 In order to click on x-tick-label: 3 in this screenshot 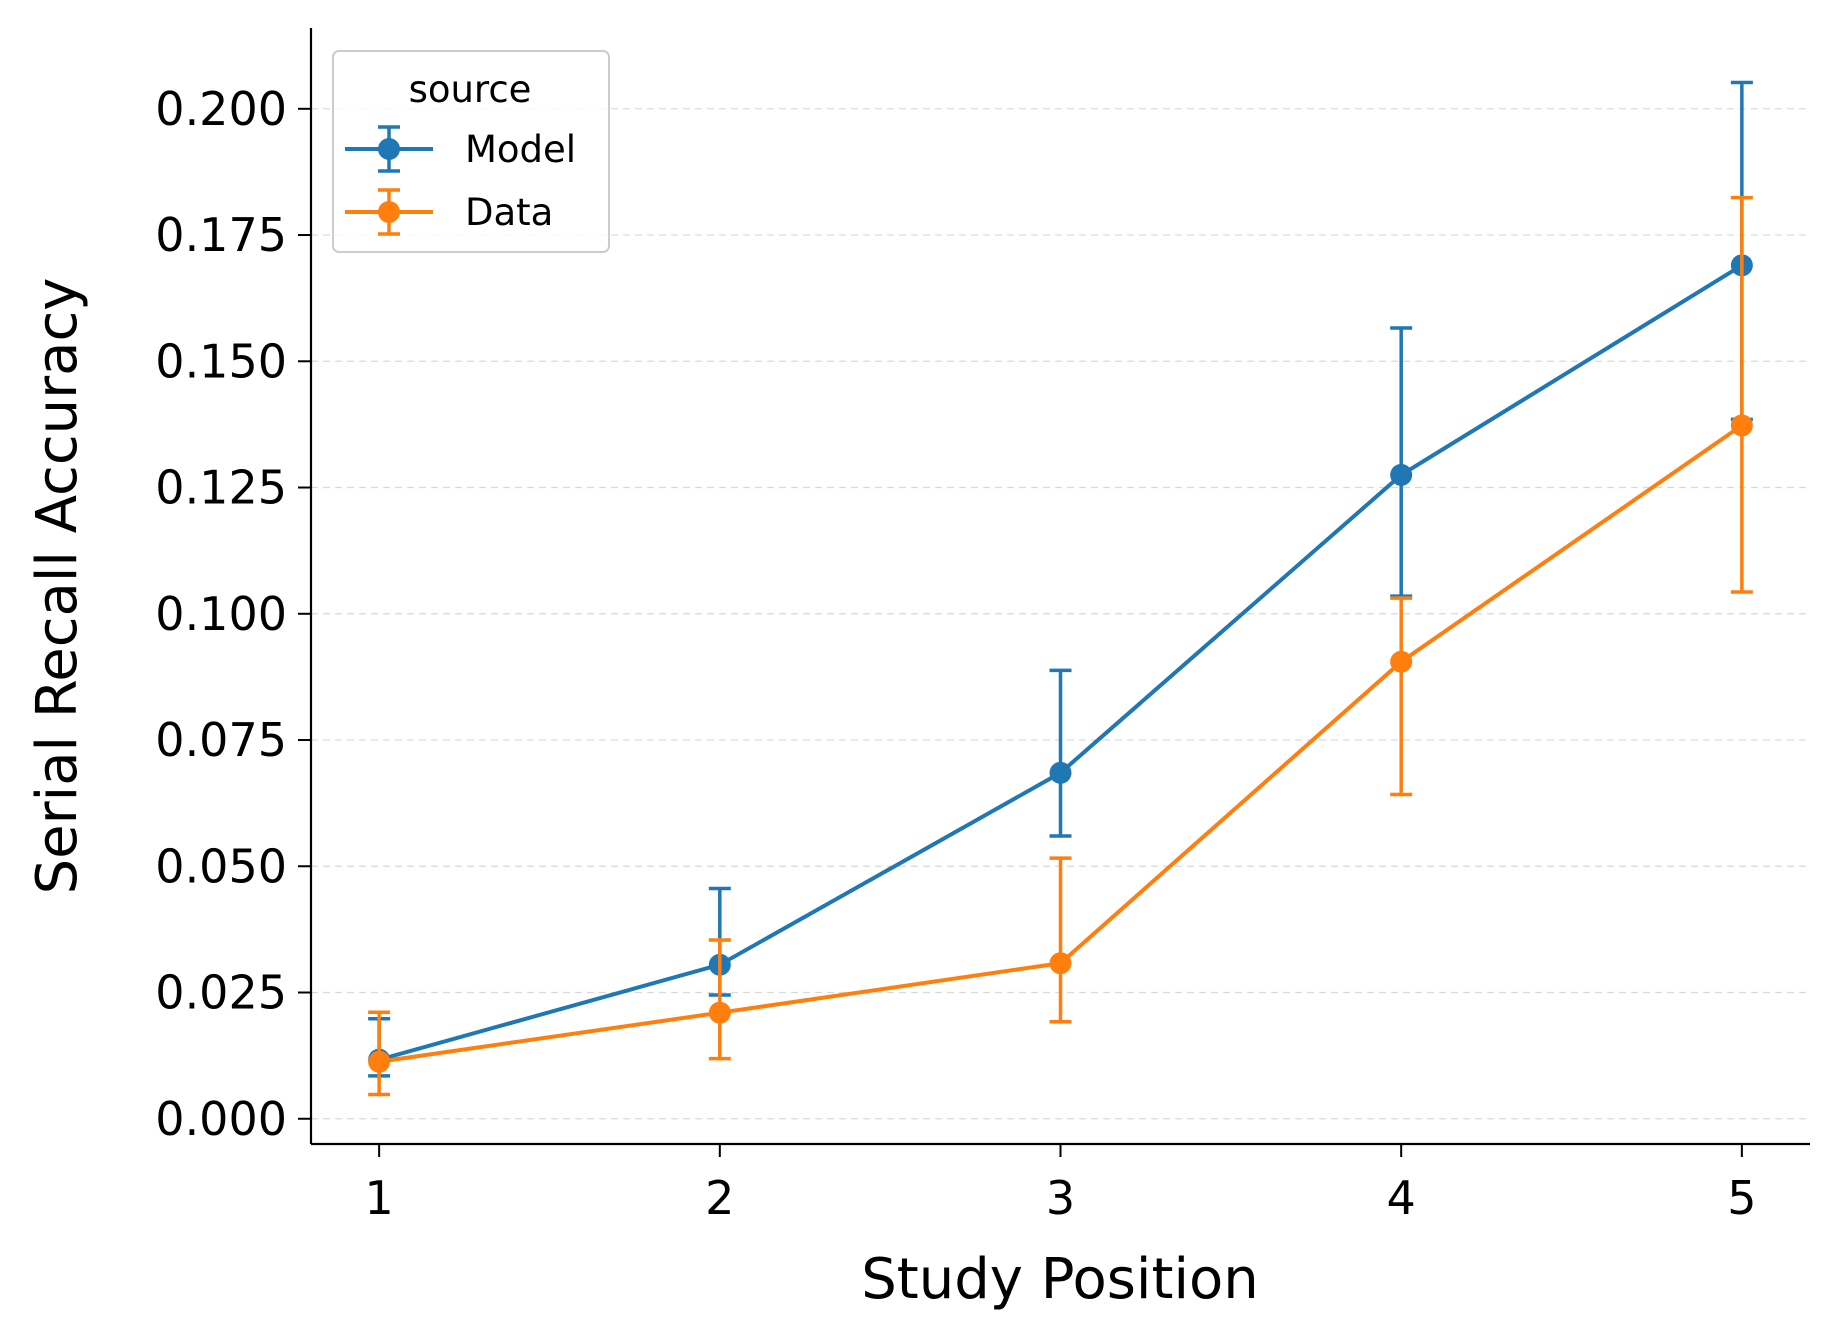, I will do `click(1060, 1198)`.